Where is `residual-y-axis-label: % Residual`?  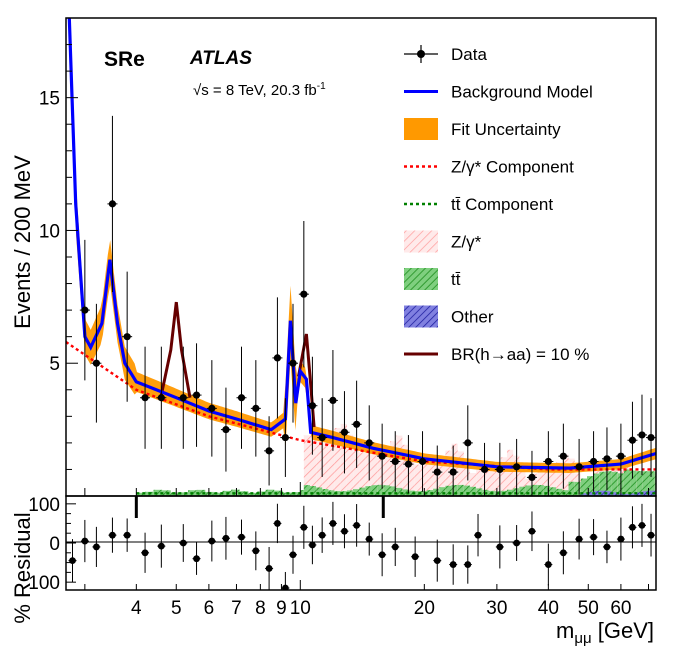 residual-y-axis-label: % Residual is located at coordinates (22, 567).